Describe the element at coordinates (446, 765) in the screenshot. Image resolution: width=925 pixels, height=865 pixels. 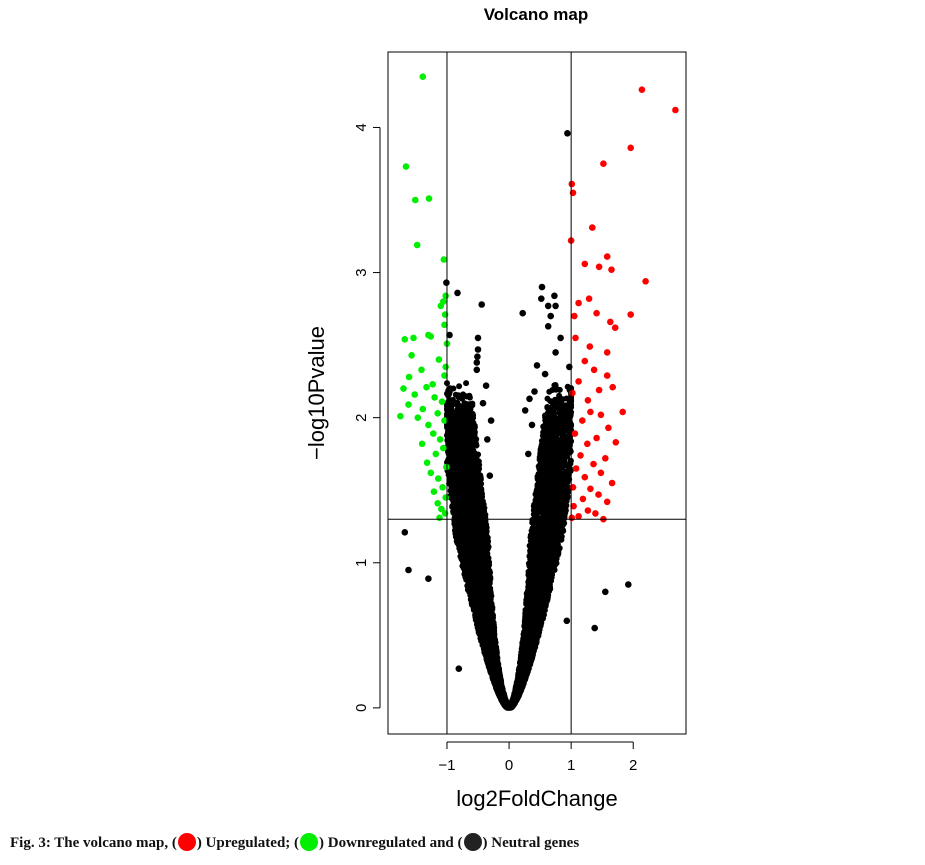
I see `x-tick-label: −1` at that location.